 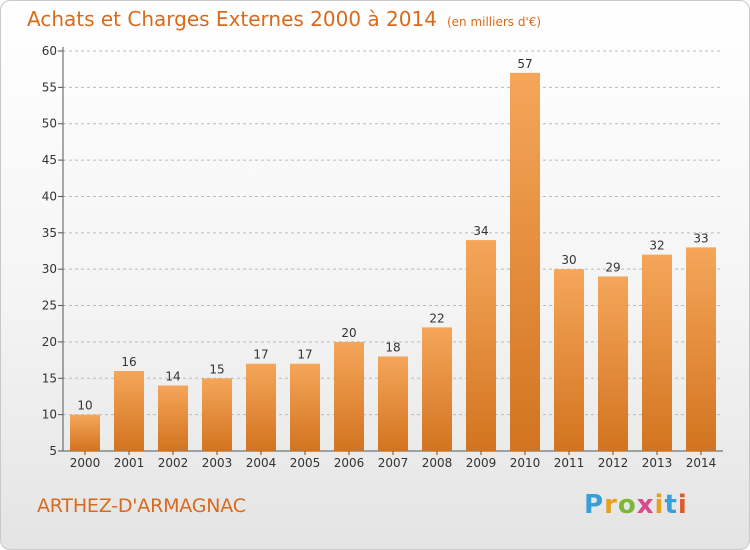 I want to click on bar-2012, so click(x=613, y=363).